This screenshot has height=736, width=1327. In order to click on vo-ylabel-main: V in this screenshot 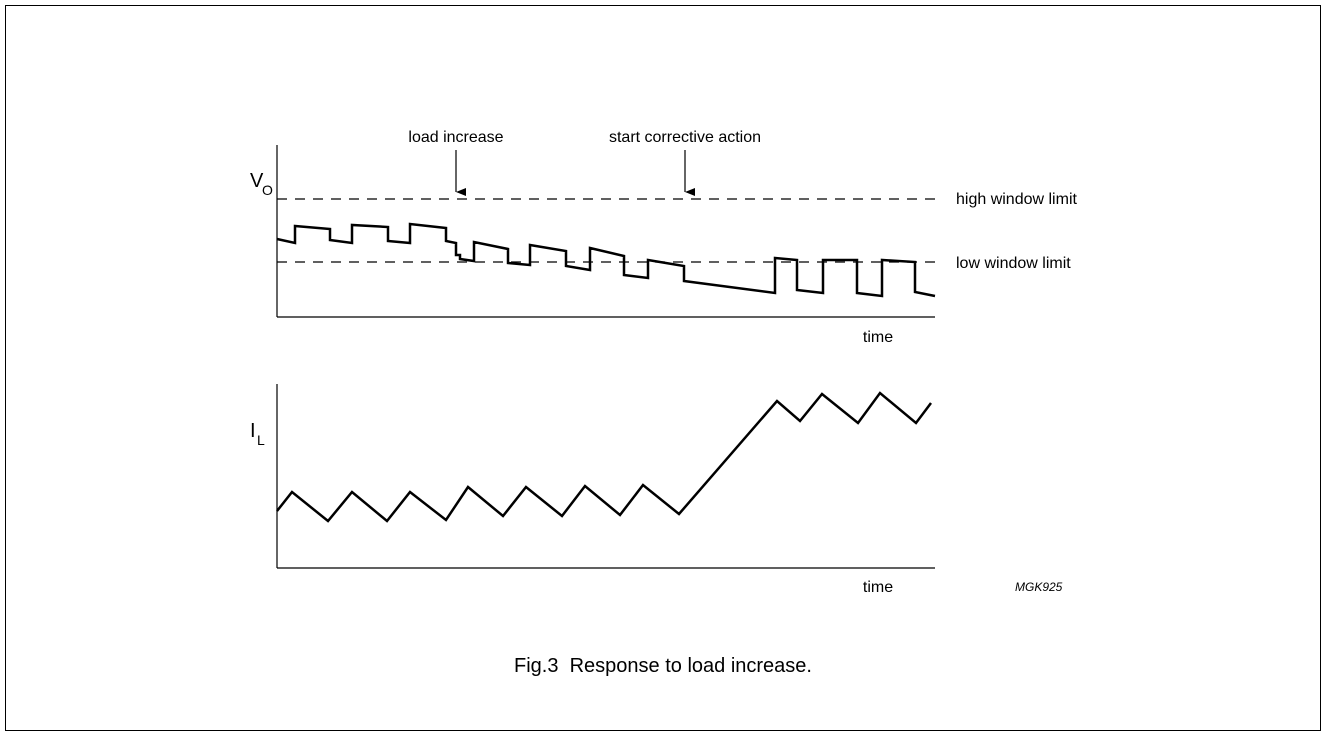, I will do `click(257, 181)`.